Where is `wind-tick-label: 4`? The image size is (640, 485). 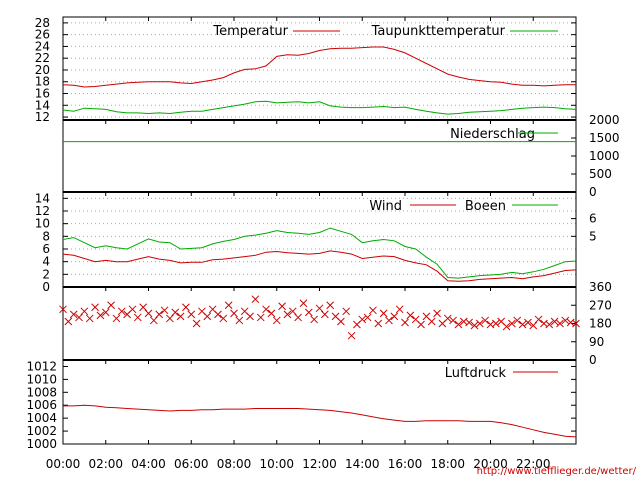 wind-tick-label: 4 is located at coordinates (46, 262).